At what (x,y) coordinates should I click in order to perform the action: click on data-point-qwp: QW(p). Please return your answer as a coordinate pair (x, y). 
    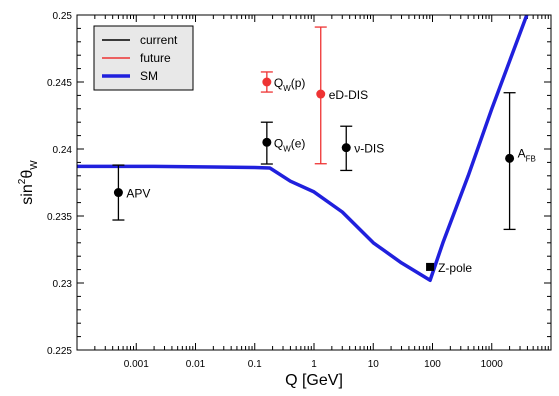
    Looking at the image, I should click on (283, 82).